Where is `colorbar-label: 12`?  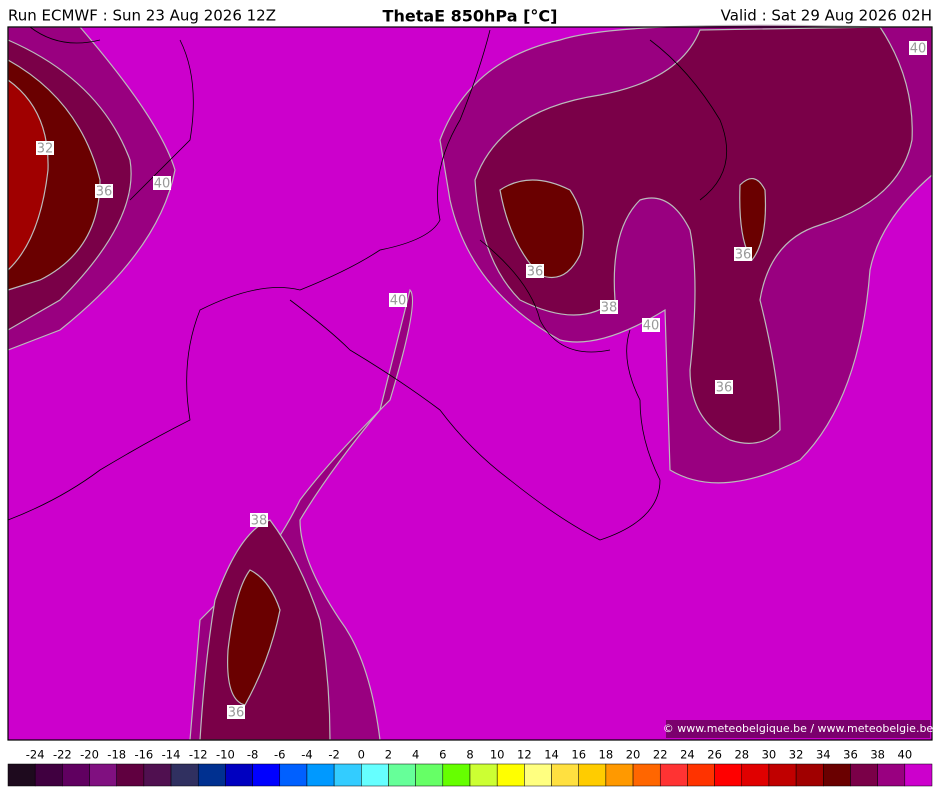 colorbar-label: 12 is located at coordinates (524, 755).